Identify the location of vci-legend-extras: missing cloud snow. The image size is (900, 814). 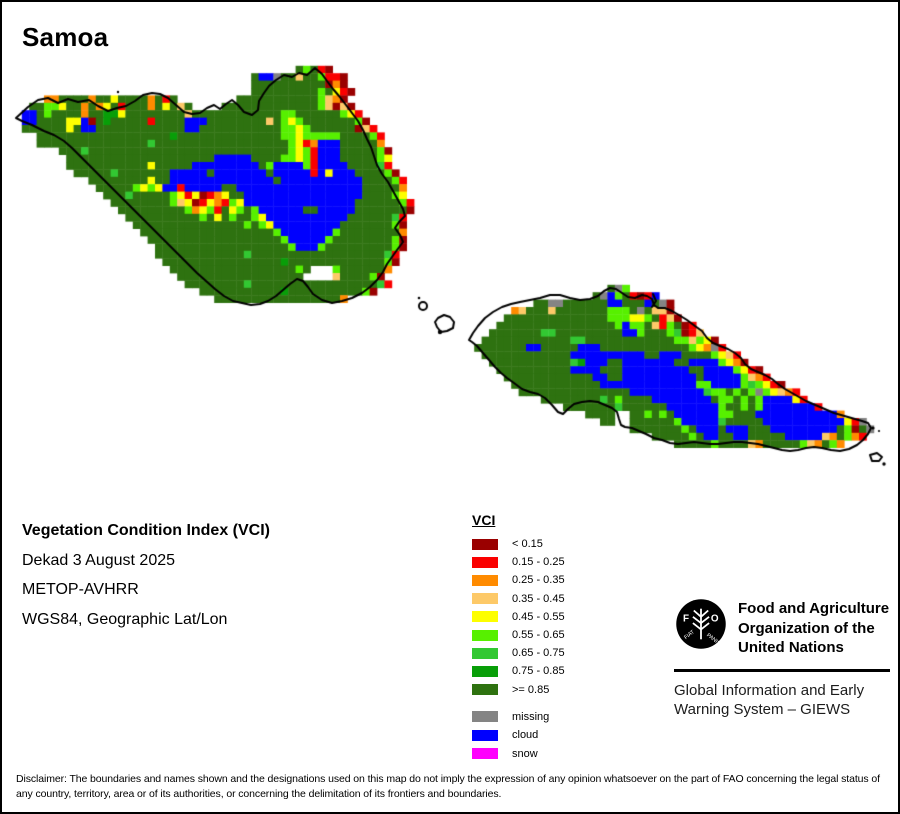
(518, 736).